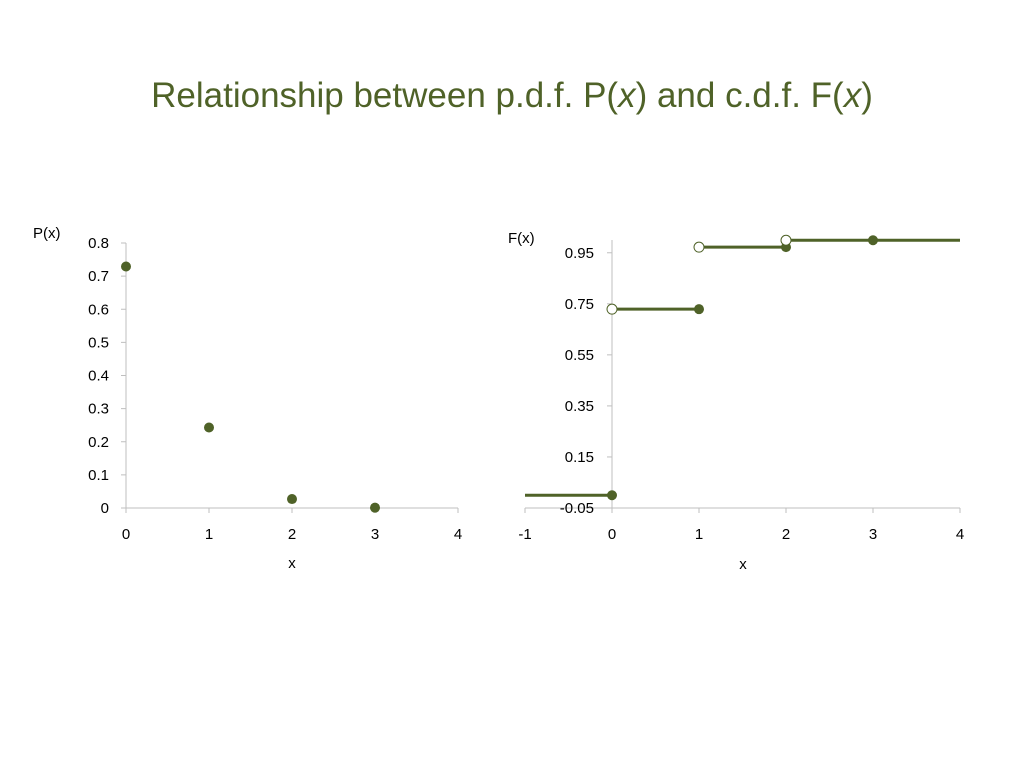 The width and height of the screenshot is (1024, 768). What do you see at coordinates (579, 457) in the screenshot?
I see `cdf-y-tick-label: 0.15` at bounding box center [579, 457].